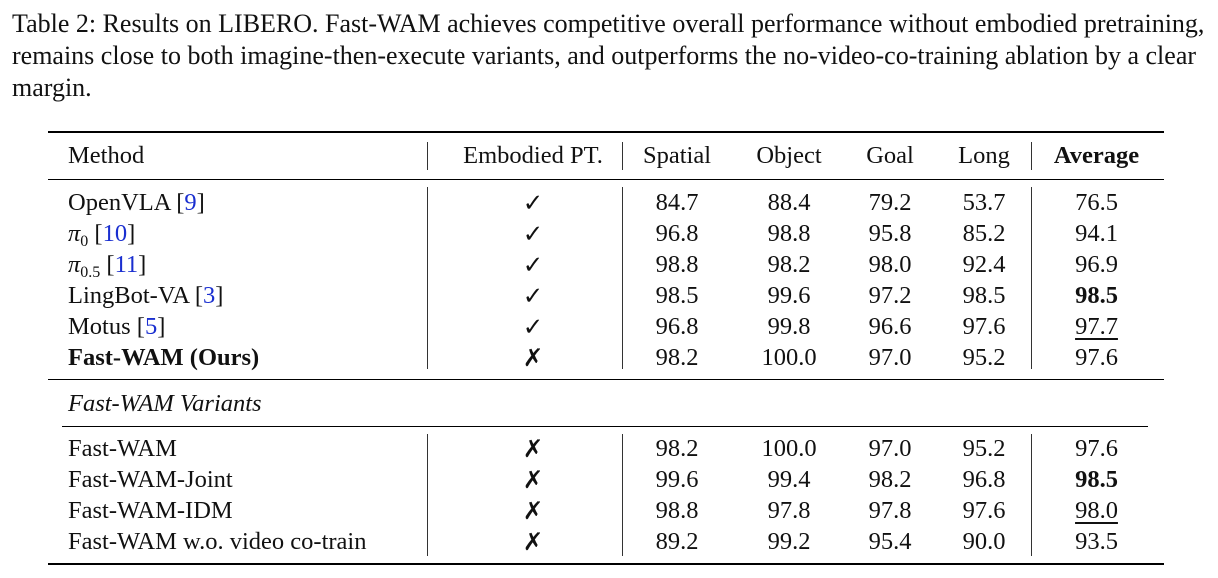 Image resolution: width=1218 pixels, height=578 pixels. I want to click on variant-header-rule, so click(605, 426).